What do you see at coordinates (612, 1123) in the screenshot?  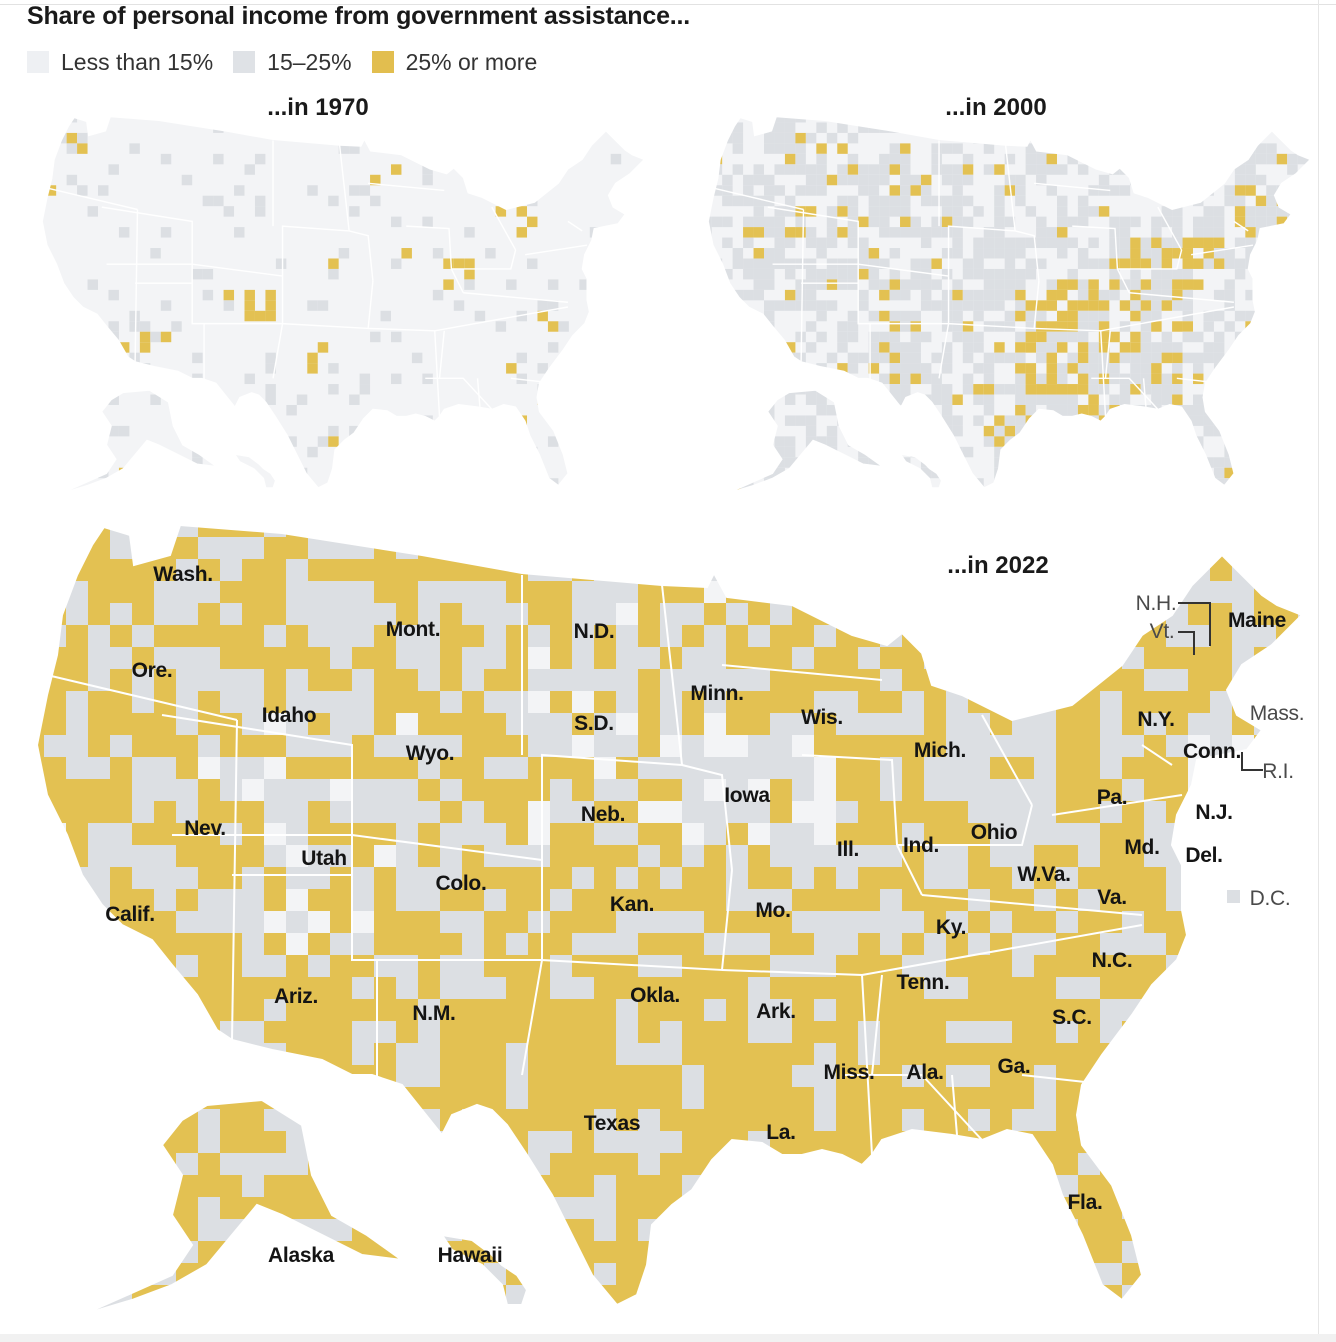 I see `state-label-texas: Texas` at bounding box center [612, 1123].